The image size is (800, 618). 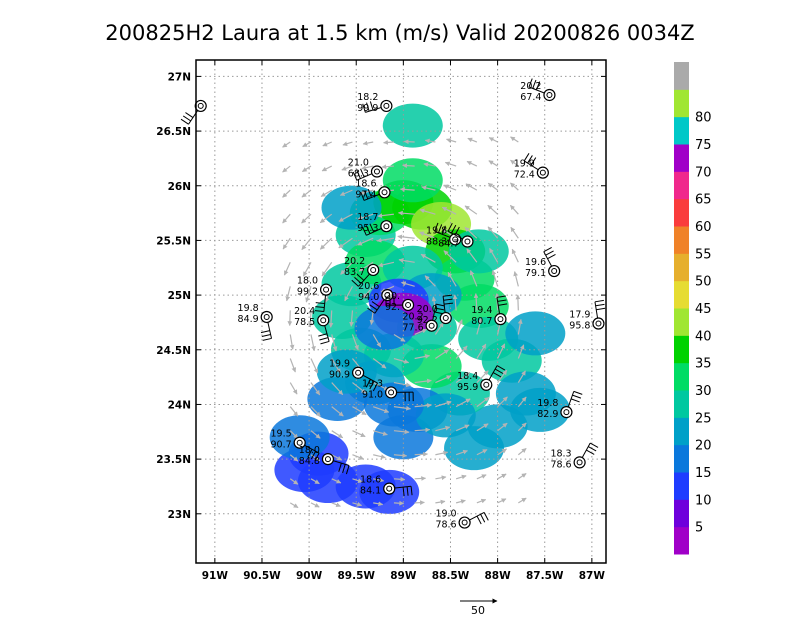 What do you see at coordinates (412, 328) in the screenshot?
I see `station-value-bottom: 77.6` at bounding box center [412, 328].